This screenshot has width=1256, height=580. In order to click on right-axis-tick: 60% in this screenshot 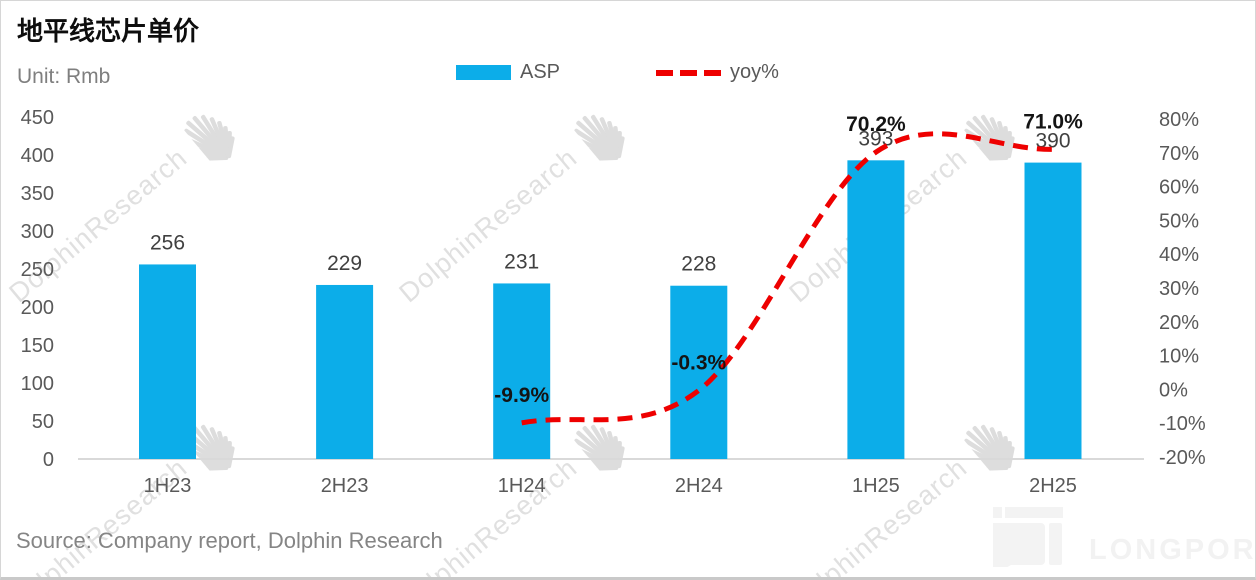, I will do `click(1179, 188)`.